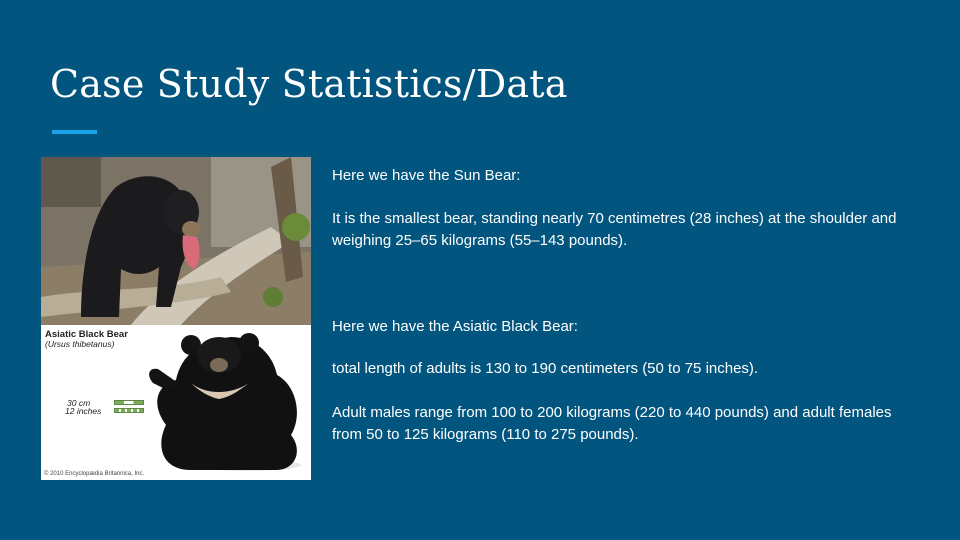 The height and width of the screenshot is (540, 960). What do you see at coordinates (225, 402) in the screenshot?
I see `asiatic-bear-illustration` at bounding box center [225, 402].